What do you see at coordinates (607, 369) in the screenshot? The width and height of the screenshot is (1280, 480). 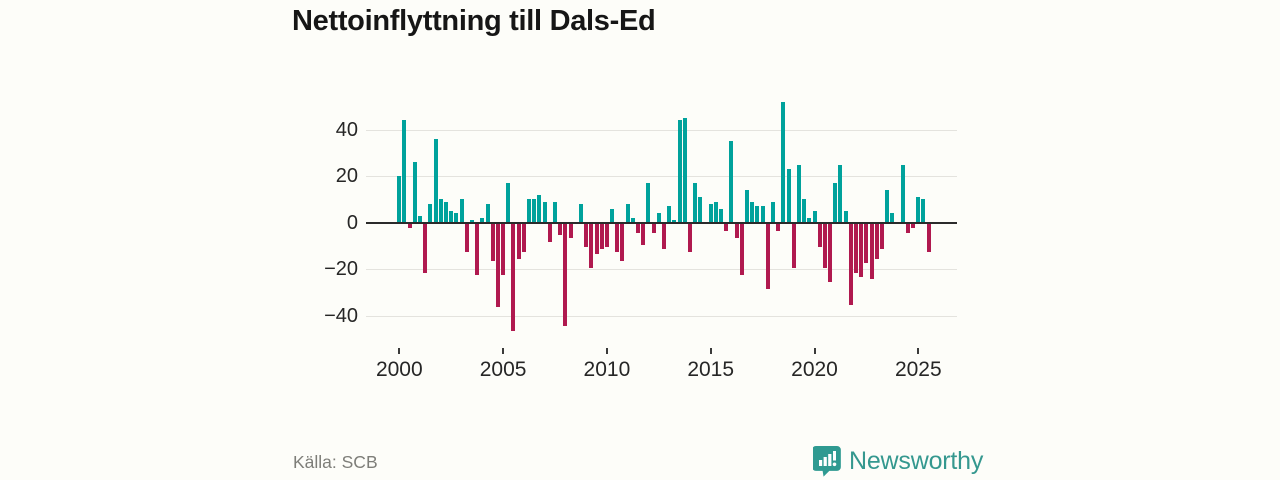 I see `x-axis-label: 2010` at bounding box center [607, 369].